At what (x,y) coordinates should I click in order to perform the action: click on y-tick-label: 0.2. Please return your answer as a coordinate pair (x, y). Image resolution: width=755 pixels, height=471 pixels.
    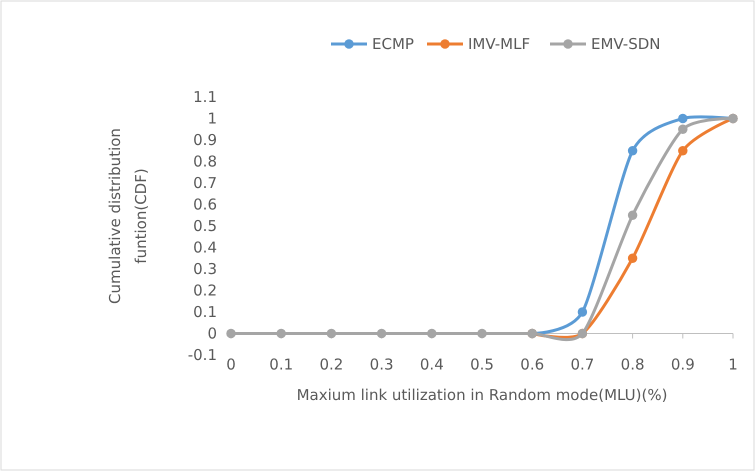
    Looking at the image, I should click on (205, 290).